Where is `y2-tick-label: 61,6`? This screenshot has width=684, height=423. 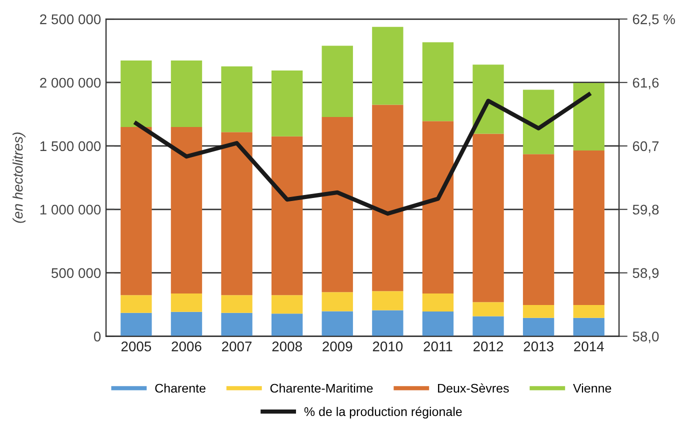
y2-tick-label: 61,6 is located at coordinates (645, 84).